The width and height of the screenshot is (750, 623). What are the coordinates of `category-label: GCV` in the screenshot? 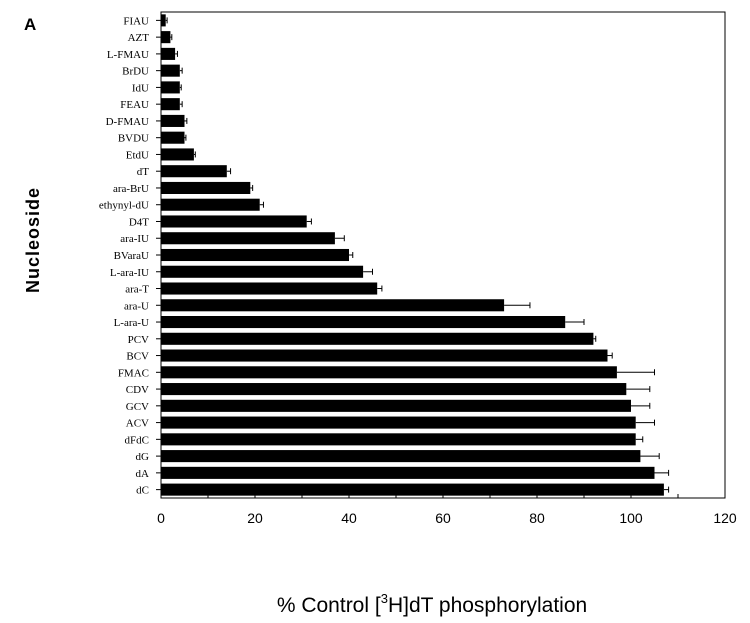 It's located at (137, 407).